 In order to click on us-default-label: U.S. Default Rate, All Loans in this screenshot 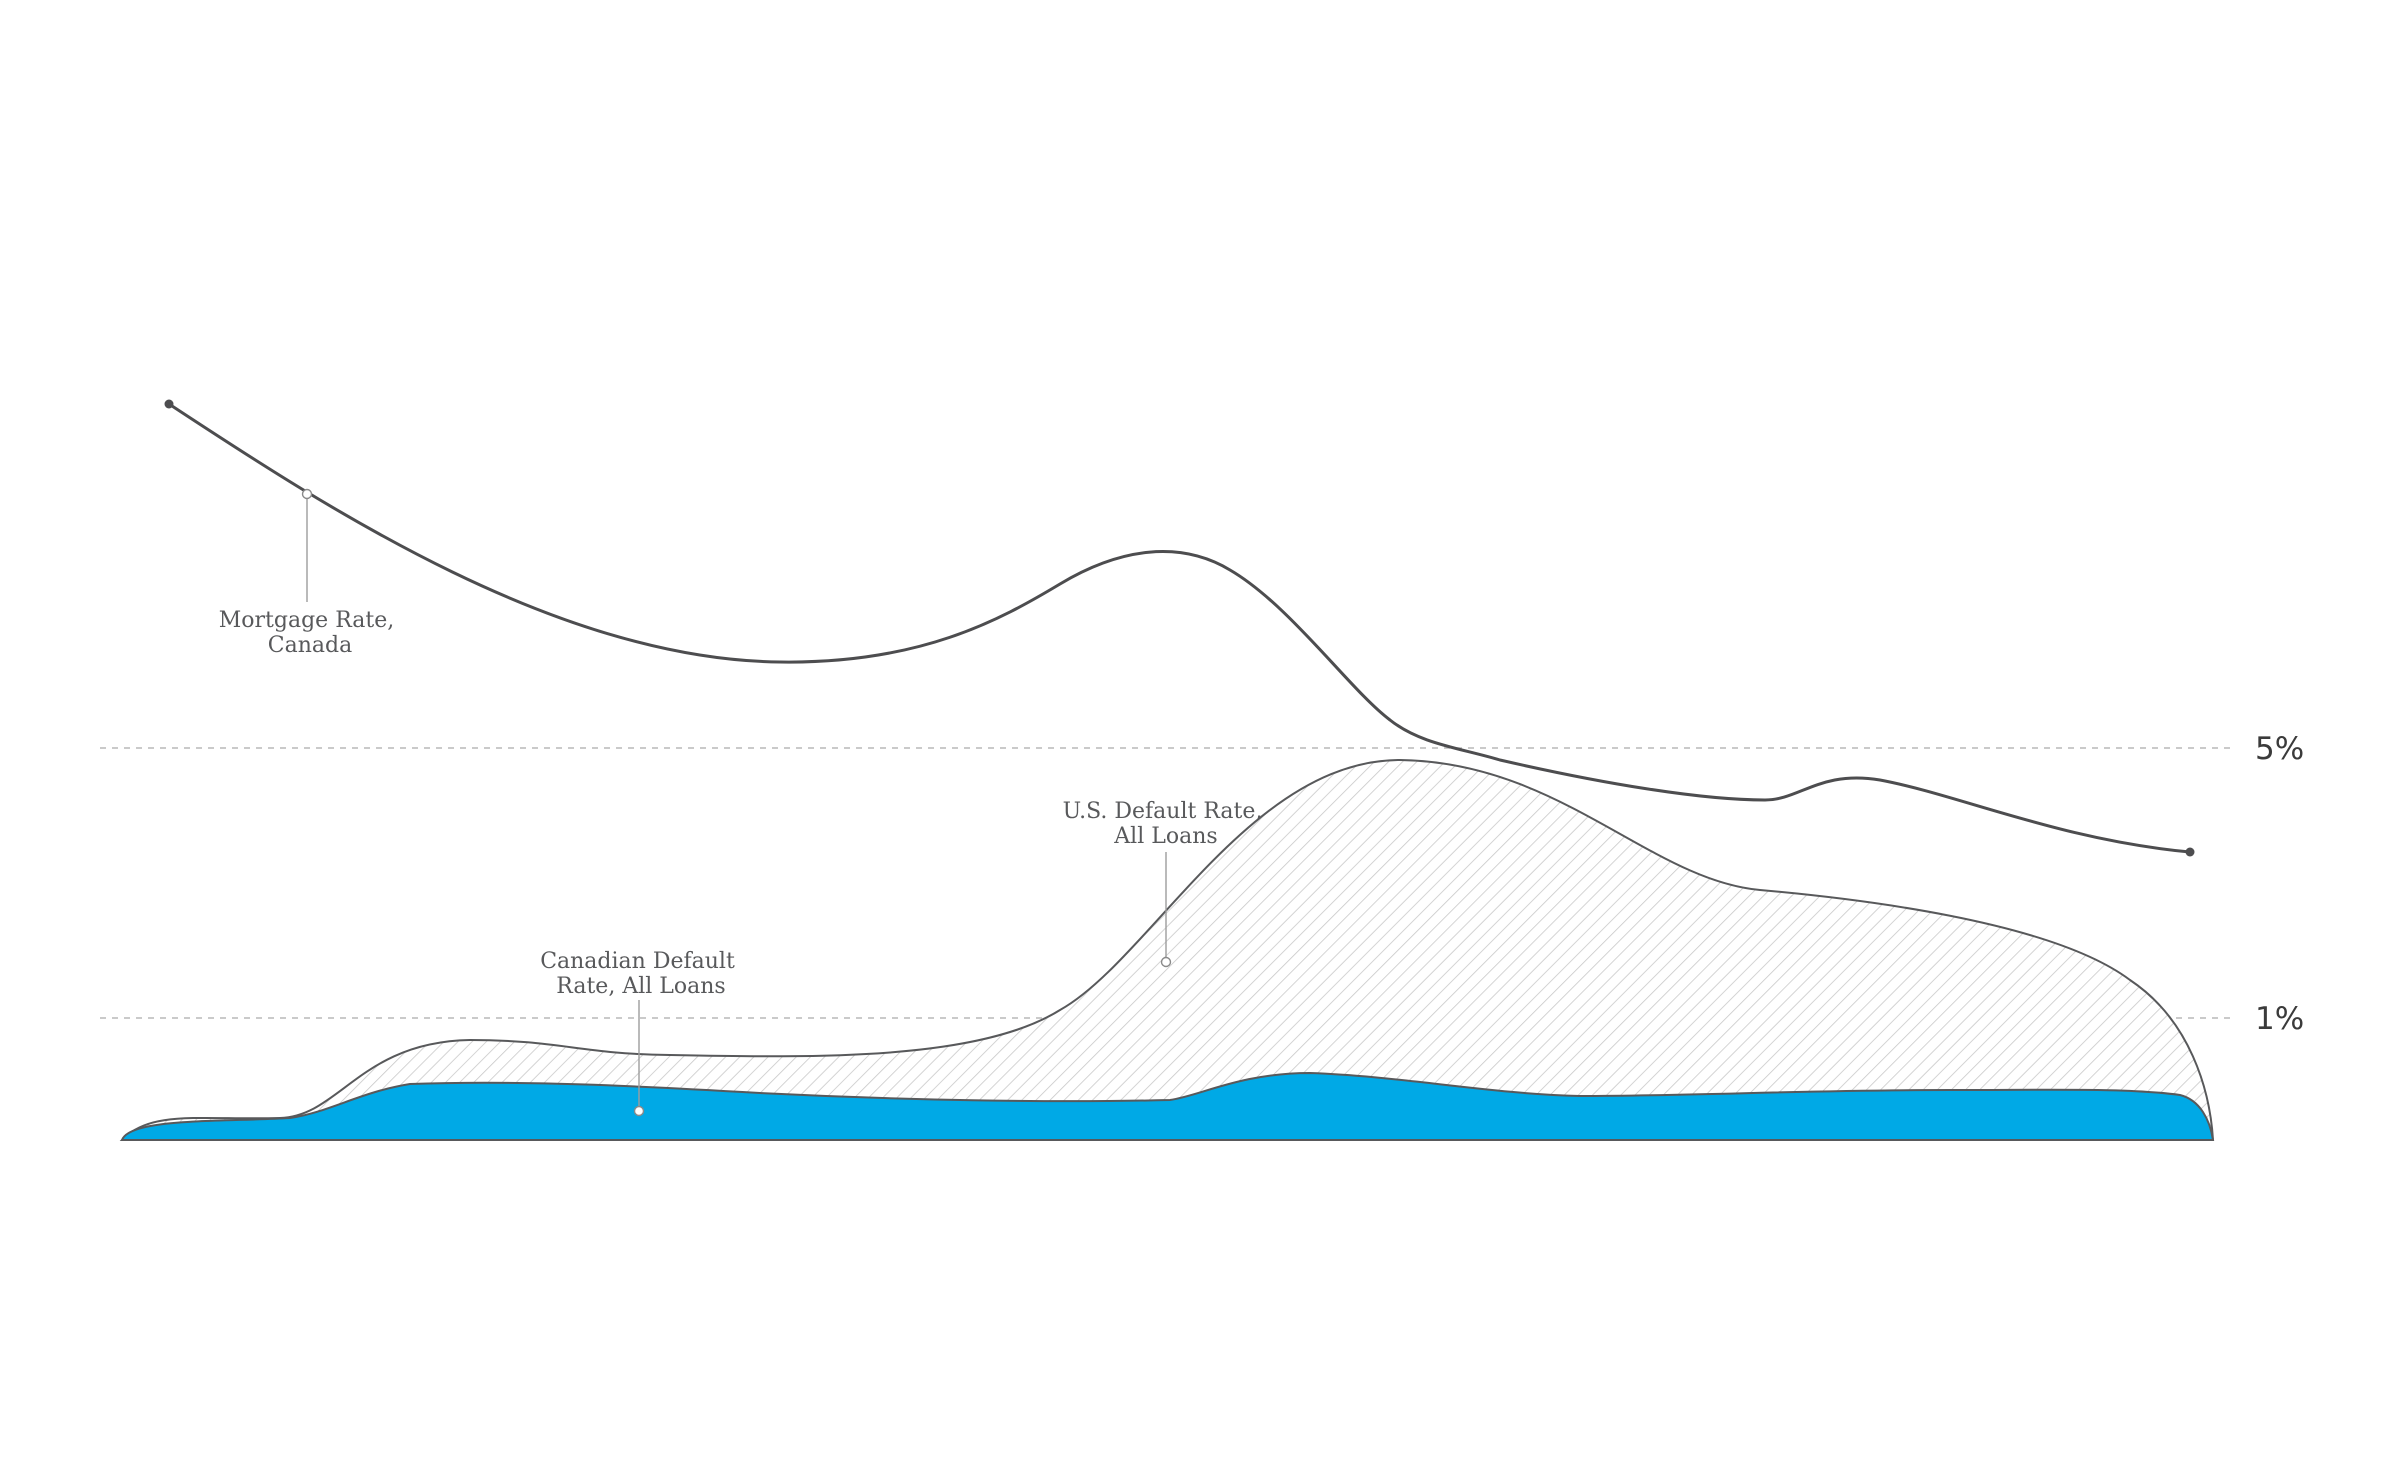, I will do `click(1166, 824)`.